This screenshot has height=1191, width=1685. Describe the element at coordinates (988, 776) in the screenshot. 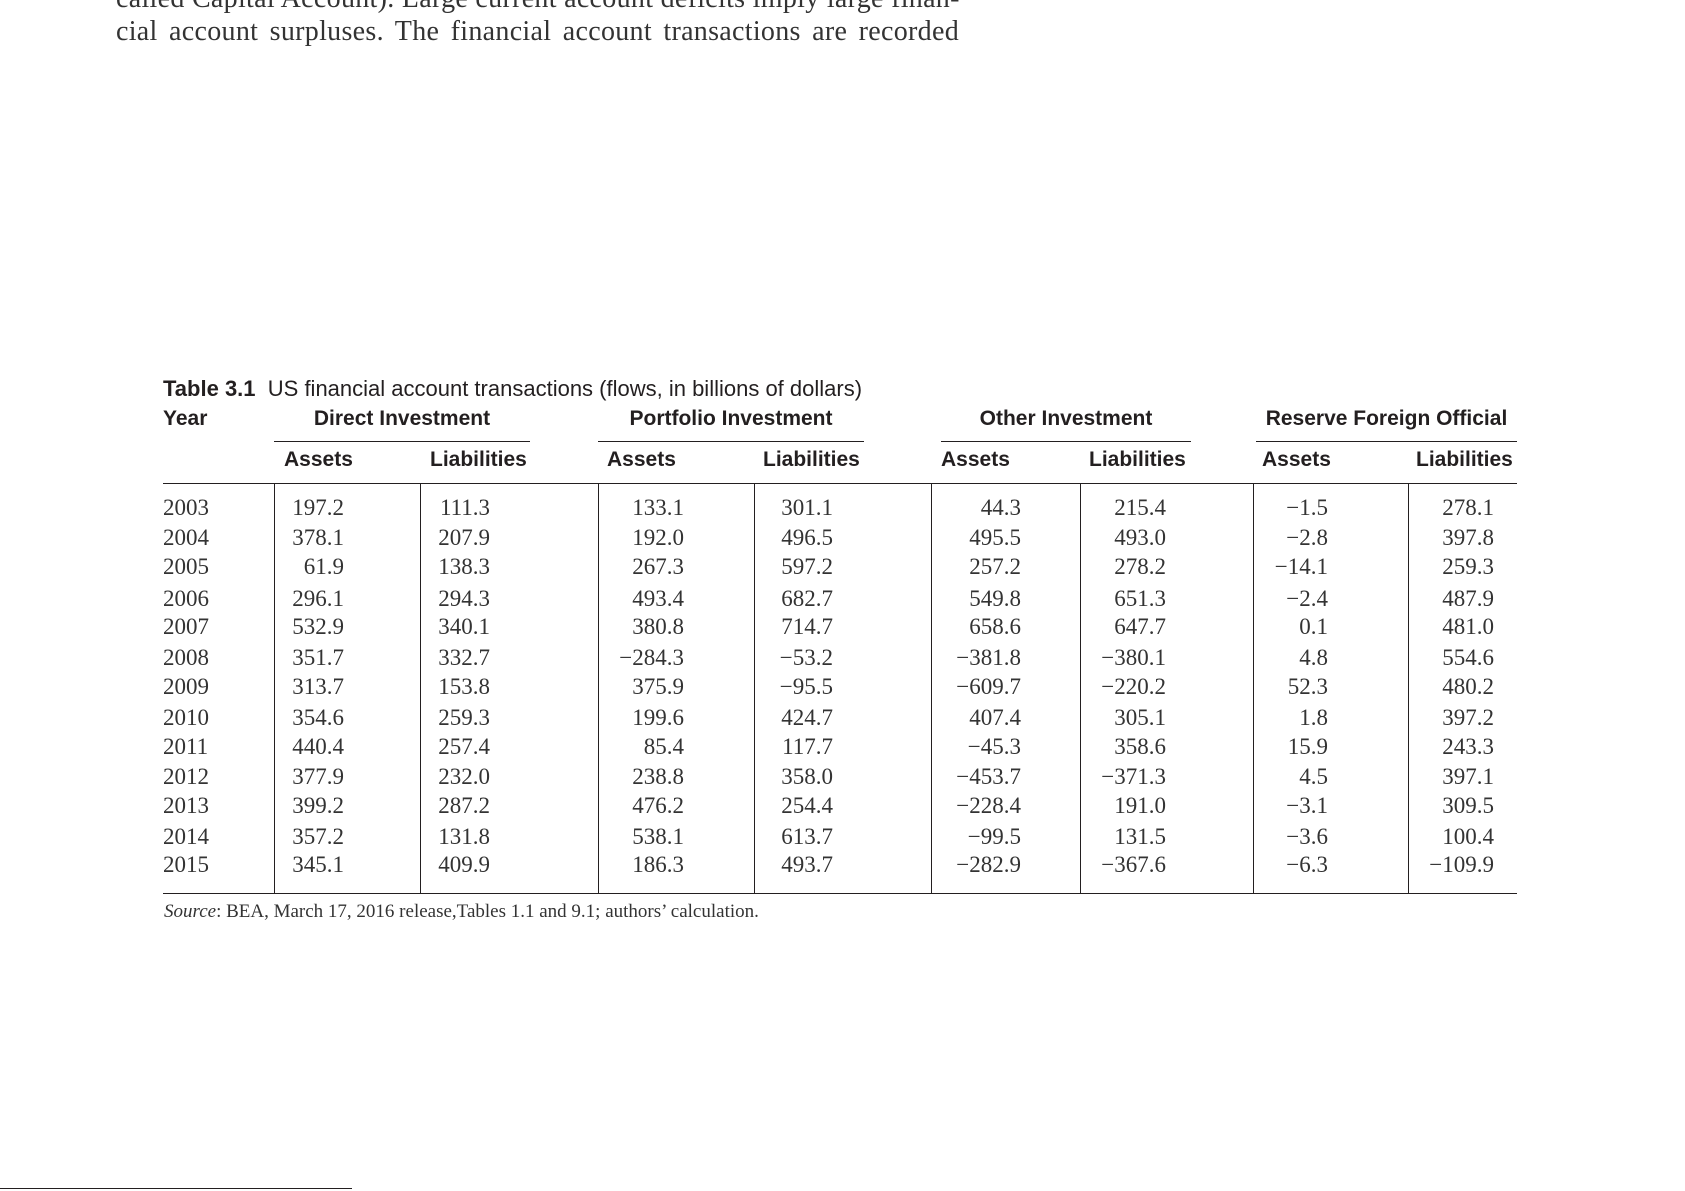

I see `value-cell: −453.7` at that location.